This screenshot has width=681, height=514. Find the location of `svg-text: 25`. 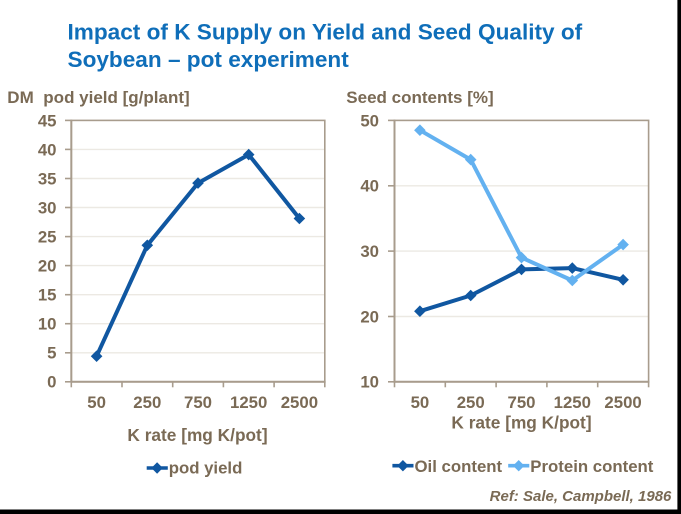

svg-text: 25 is located at coordinates (47, 237).